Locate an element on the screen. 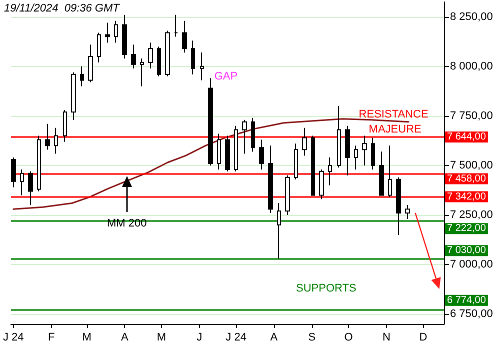  ref-line-label: 6 774,00 is located at coordinates (466, 300).